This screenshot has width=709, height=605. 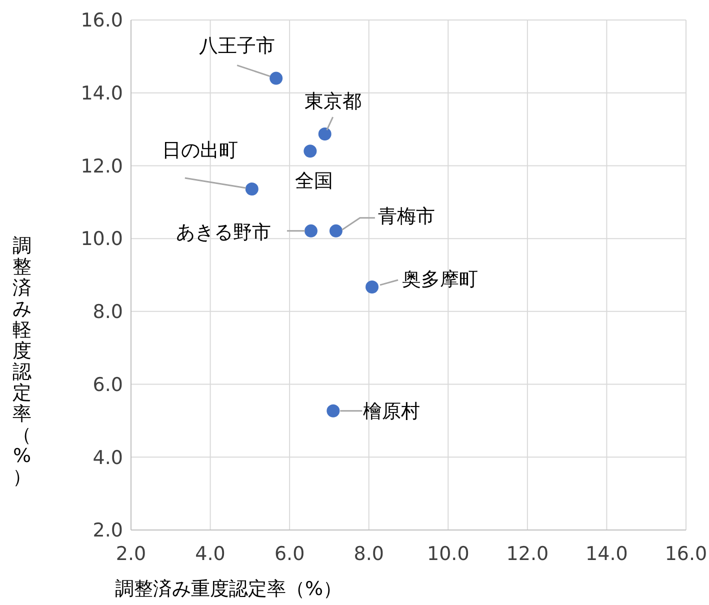 What do you see at coordinates (101, 93) in the screenshot?
I see `y-tick-label: 14.0` at bounding box center [101, 93].